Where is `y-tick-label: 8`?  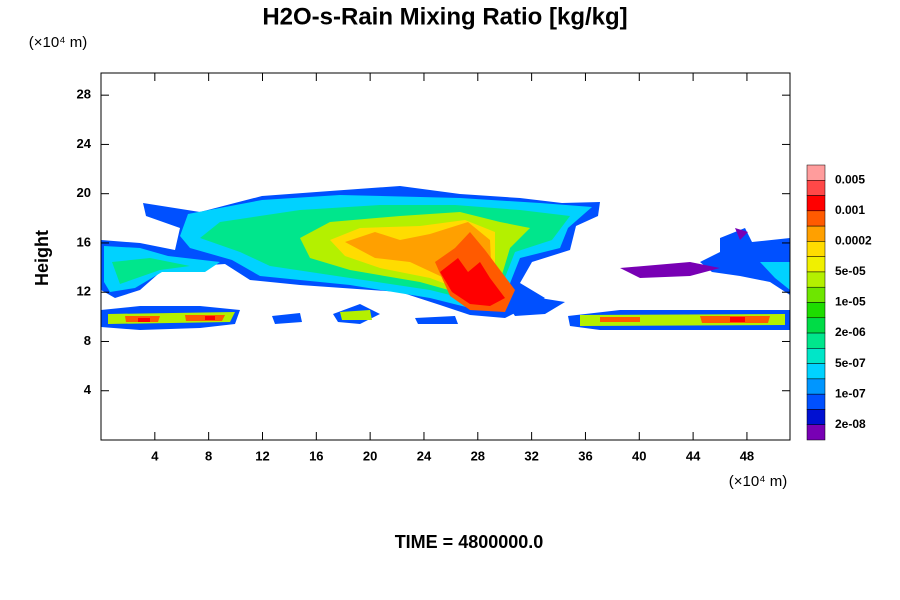
y-tick-label: 8 is located at coordinates (87, 340).